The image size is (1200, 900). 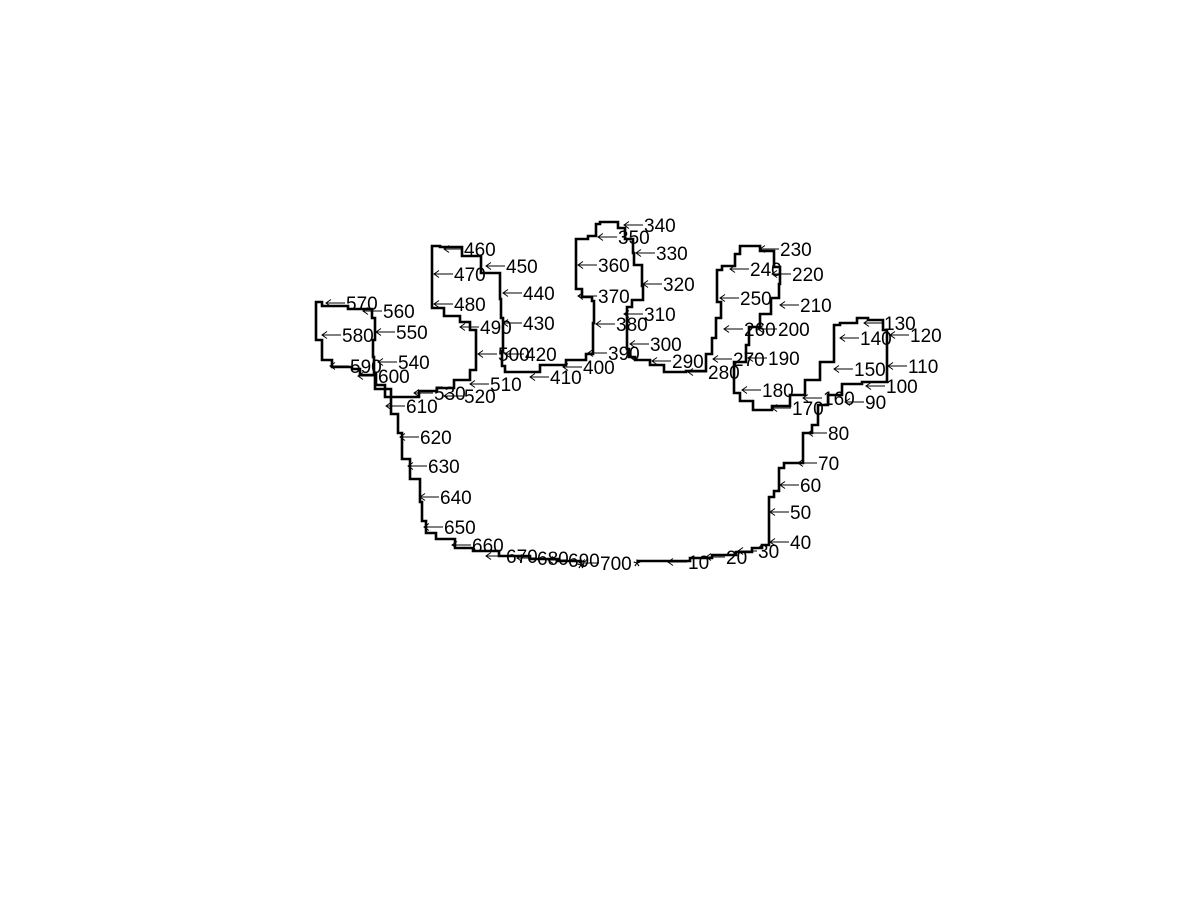 I want to click on start-point-marker: *, so click(x=637, y=567).